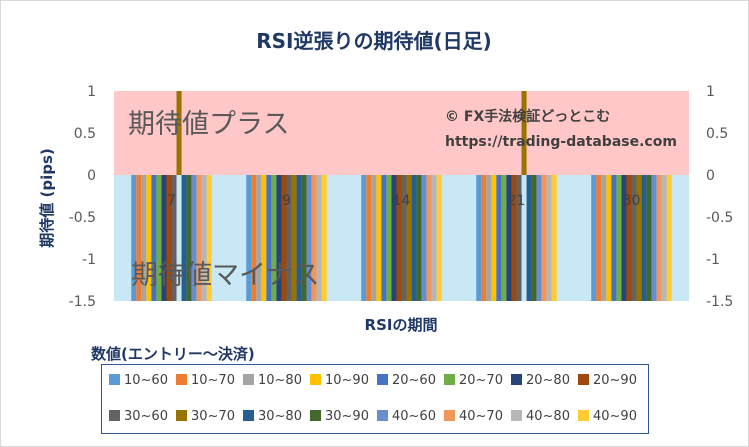 This screenshot has width=749, height=447. What do you see at coordinates (561, 142) in the screenshot?
I see `watermark-url: https://trading-database.com` at bounding box center [561, 142].